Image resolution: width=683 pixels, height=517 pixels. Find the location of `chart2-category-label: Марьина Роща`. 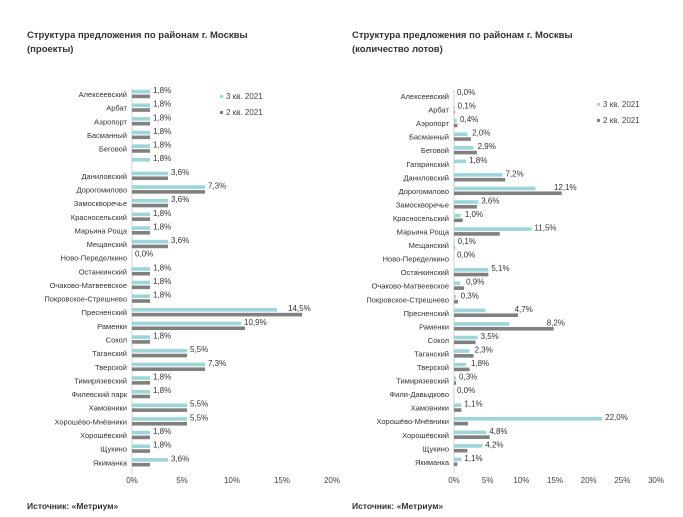

chart2-category-label: Марьина Роща is located at coordinates (423, 232).